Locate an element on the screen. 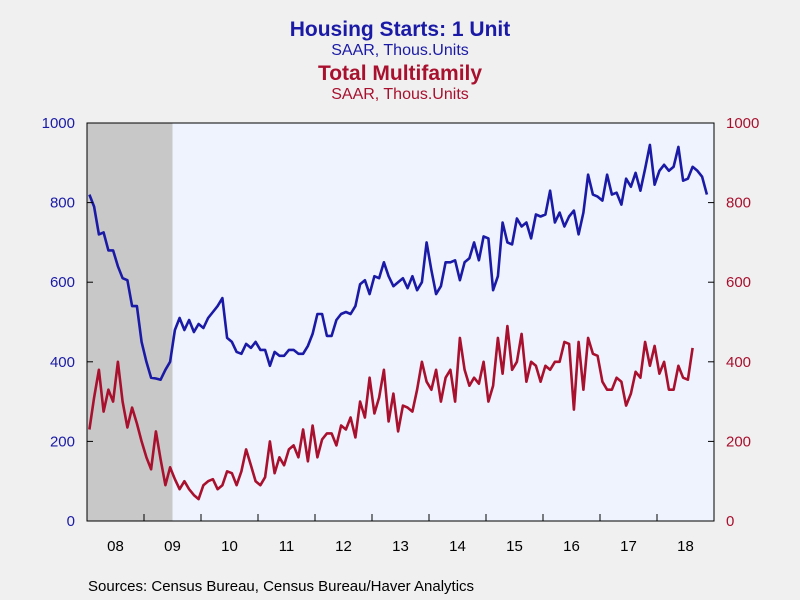  y-right-tick-label: 0 is located at coordinates (730, 521).